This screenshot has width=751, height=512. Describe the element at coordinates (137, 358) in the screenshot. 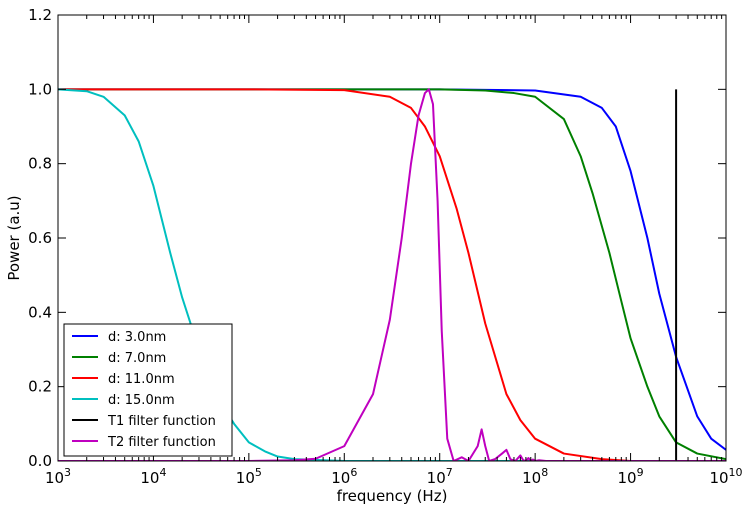

I see `legend-label: d: 7.0nm` at that location.